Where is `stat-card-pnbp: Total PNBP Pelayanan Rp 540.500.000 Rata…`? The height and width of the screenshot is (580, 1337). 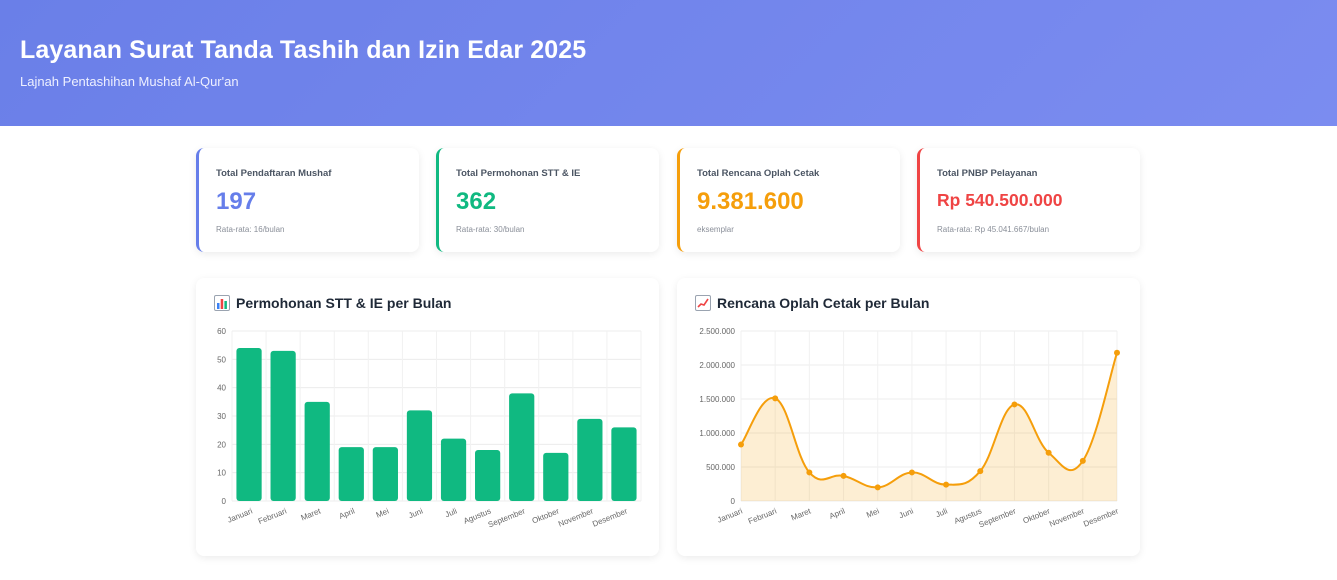 stat-card-pnbp: Total PNBP Pelayanan Rp 540.500.000 Rata… is located at coordinates (1028, 200).